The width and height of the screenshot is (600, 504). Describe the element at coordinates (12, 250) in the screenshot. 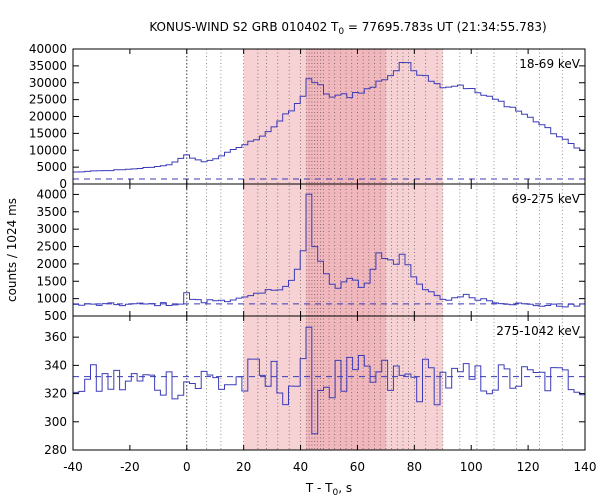

I see `y-axis-label: counts / 1024 ms` at that location.